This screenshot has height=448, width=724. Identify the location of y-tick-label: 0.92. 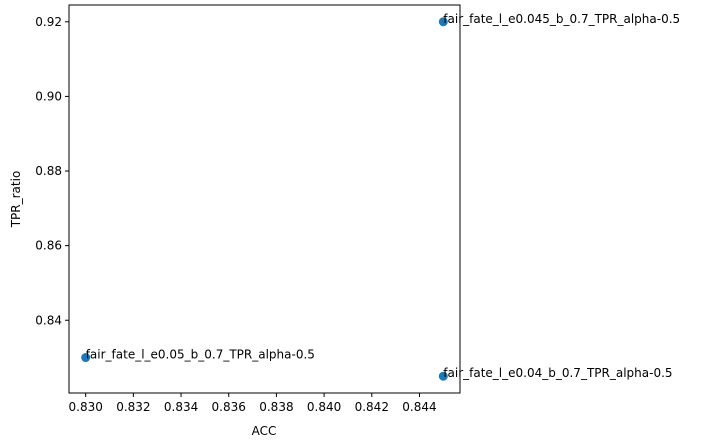
(48, 22).